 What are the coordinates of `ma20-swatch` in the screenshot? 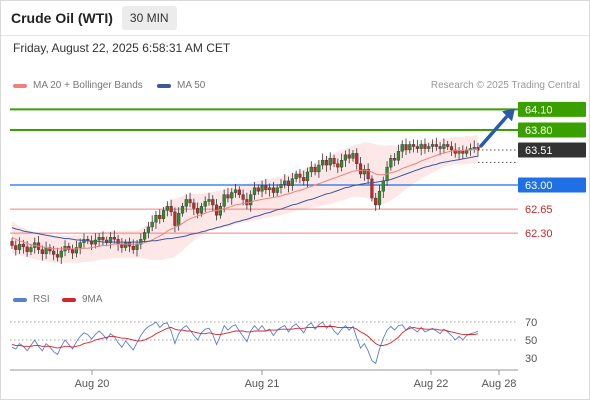 It's located at (20, 85).